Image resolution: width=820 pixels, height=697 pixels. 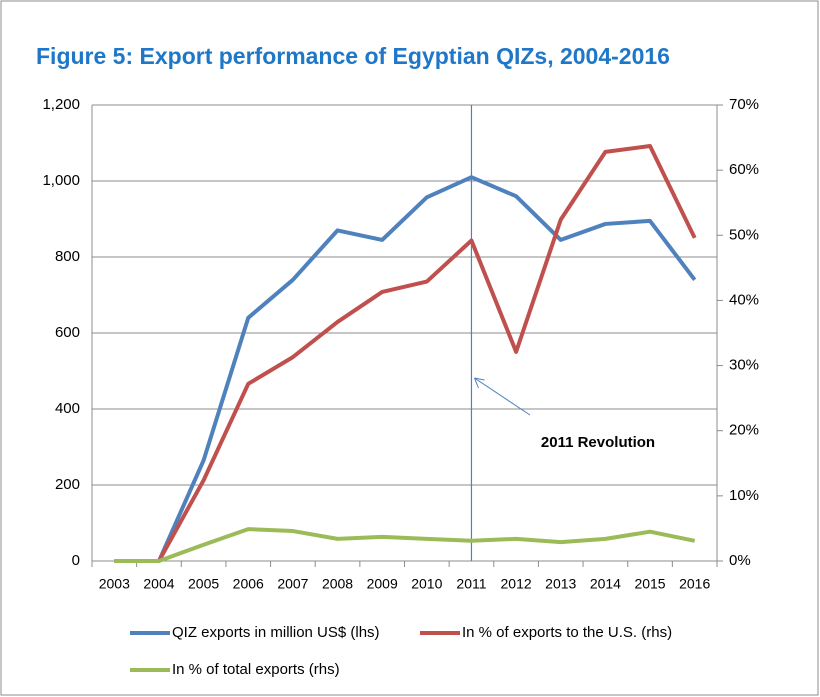 I want to click on x-tick-label: 2008, so click(x=337, y=584).